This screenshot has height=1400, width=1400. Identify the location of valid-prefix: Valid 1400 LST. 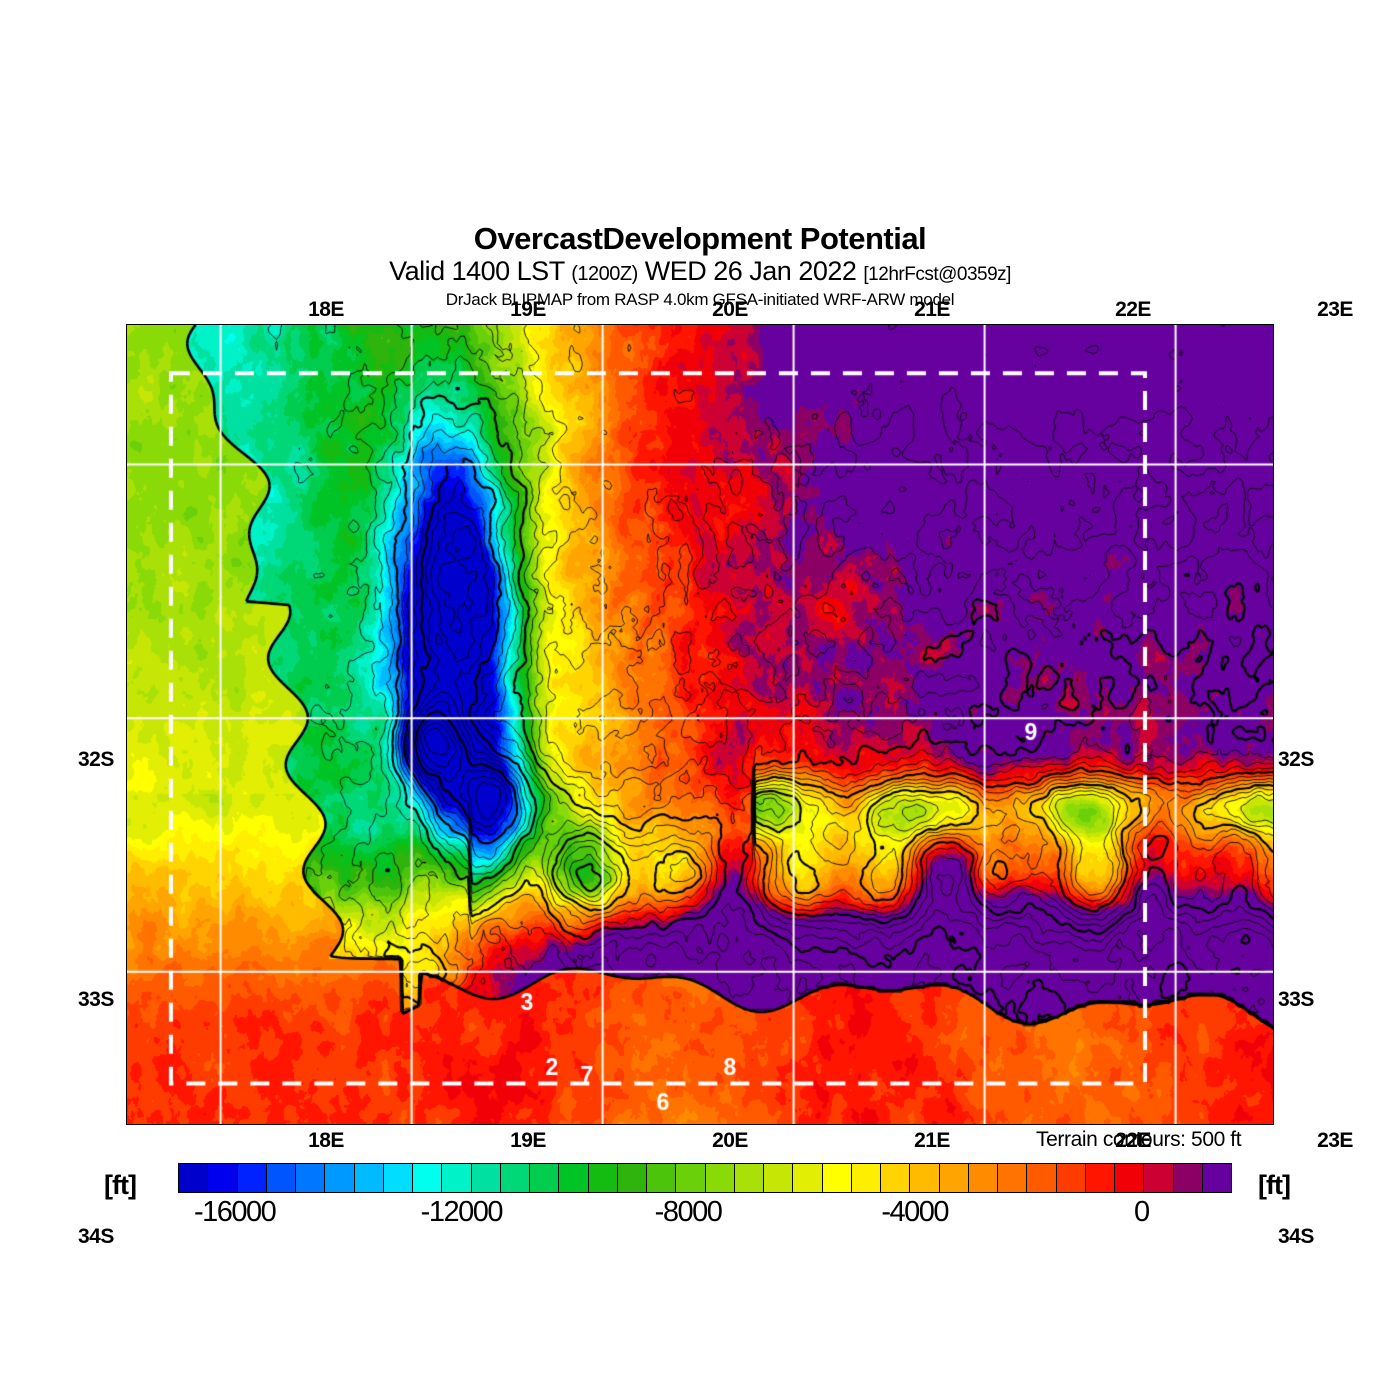
(477, 271).